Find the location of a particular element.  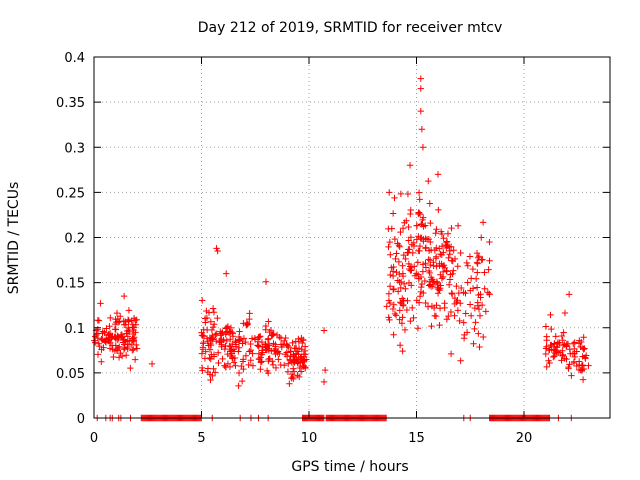

x-tick-label: 5 is located at coordinates (201, 438).